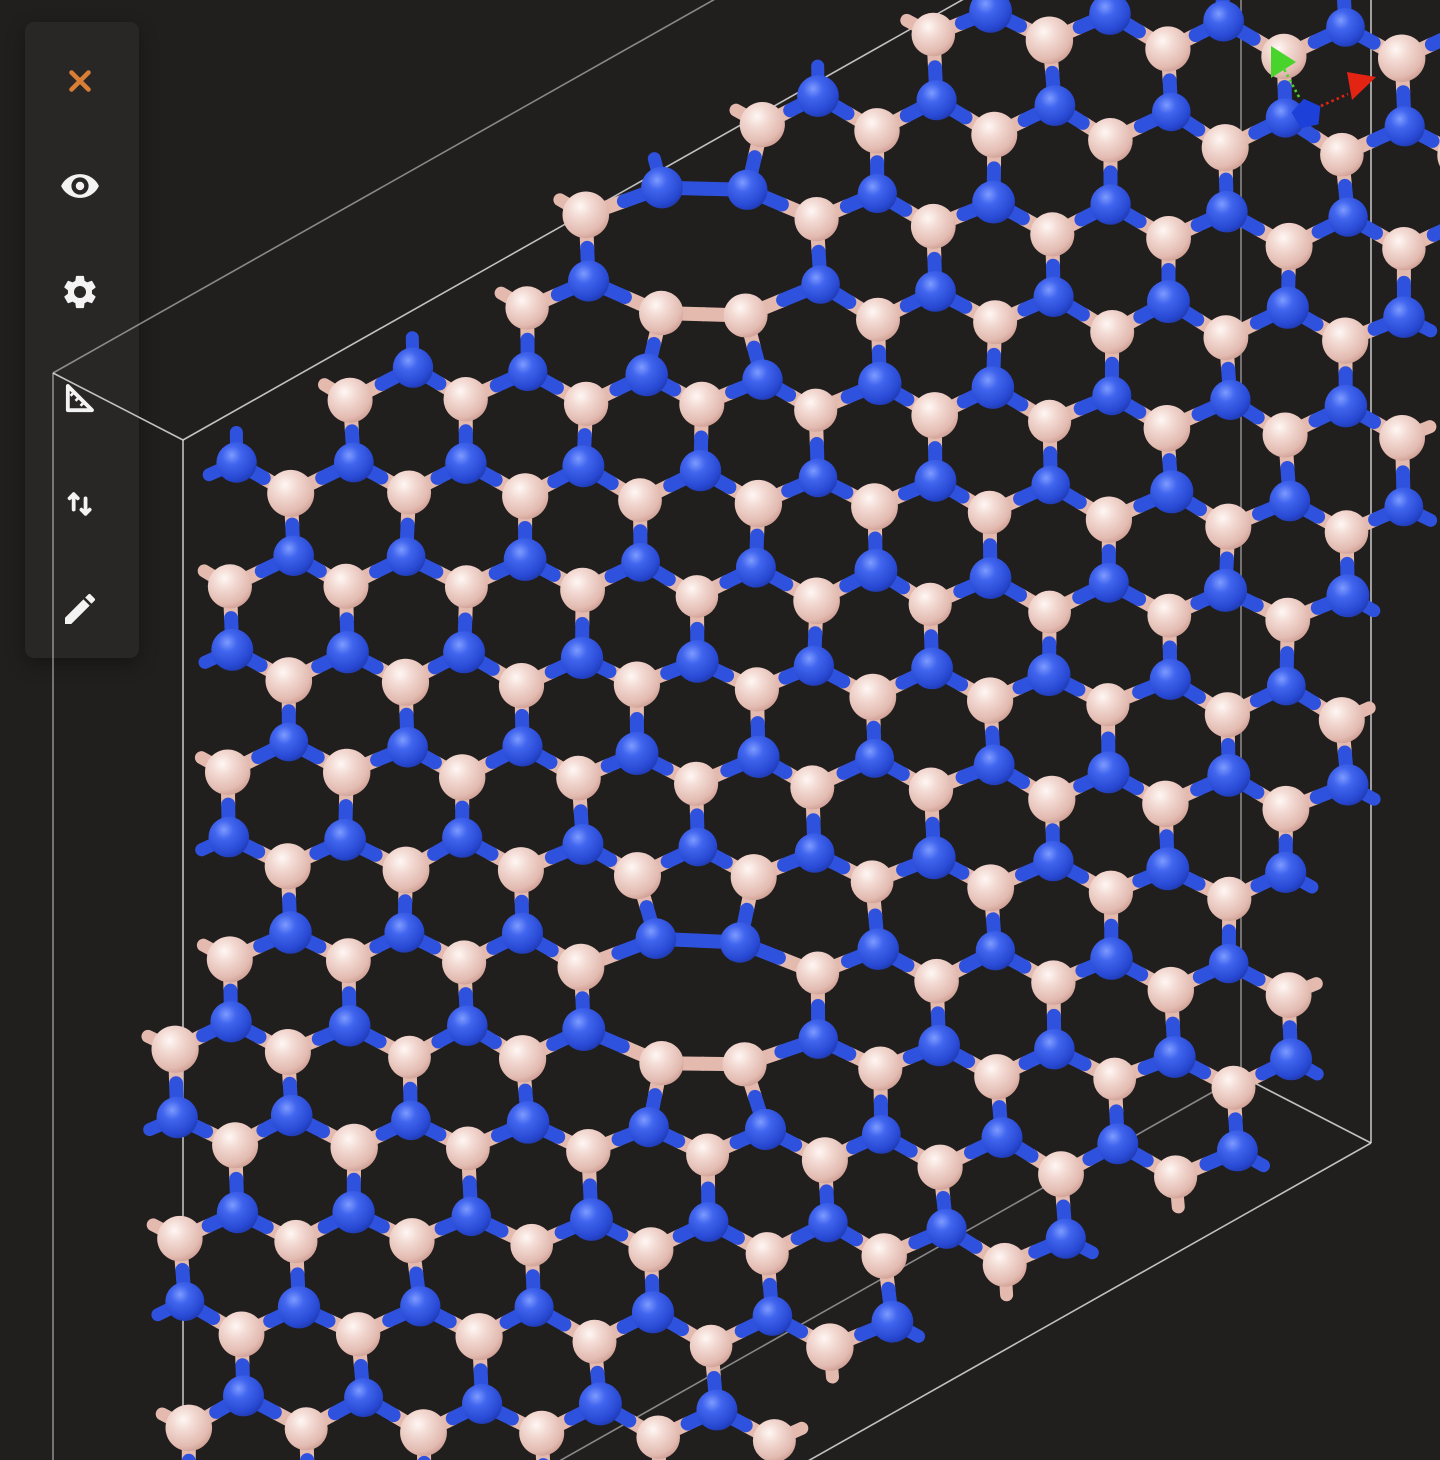  What do you see at coordinates (80, 504) in the screenshot?
I see `sort-order-button` at bounding box center [80, 504].